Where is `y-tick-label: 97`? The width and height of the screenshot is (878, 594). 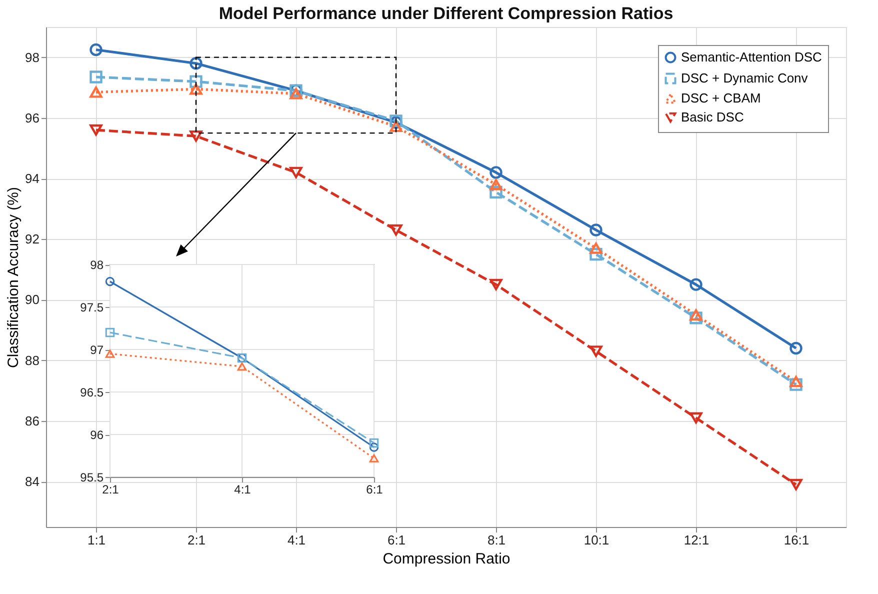
y-tick-label: 97 is located at coordinates (97, 350).